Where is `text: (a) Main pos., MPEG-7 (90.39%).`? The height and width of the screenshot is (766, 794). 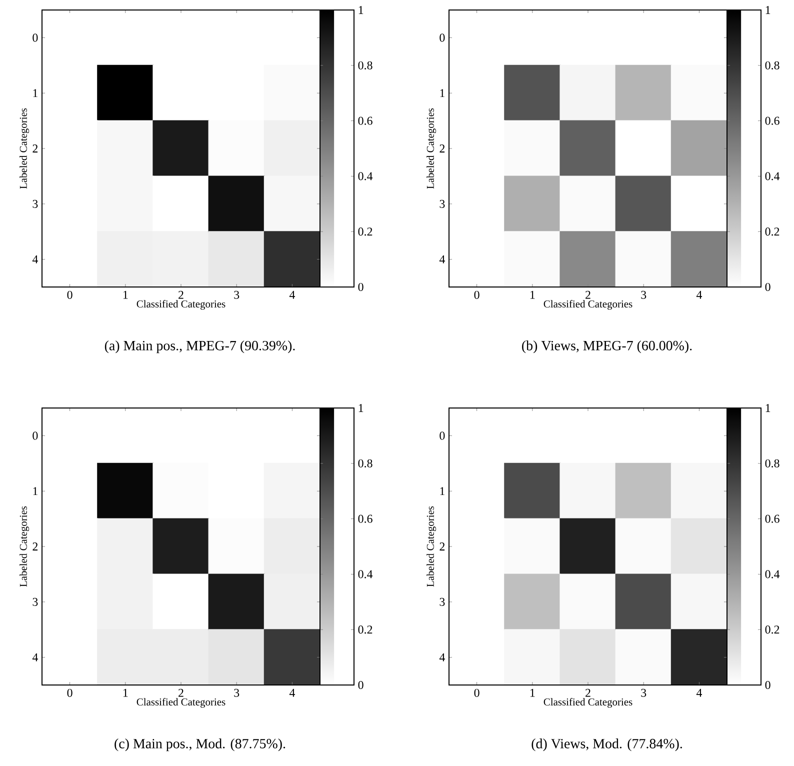
text: (a) Main pos., MPEG-7 (90.39%). is located at coordinates (199, 347).